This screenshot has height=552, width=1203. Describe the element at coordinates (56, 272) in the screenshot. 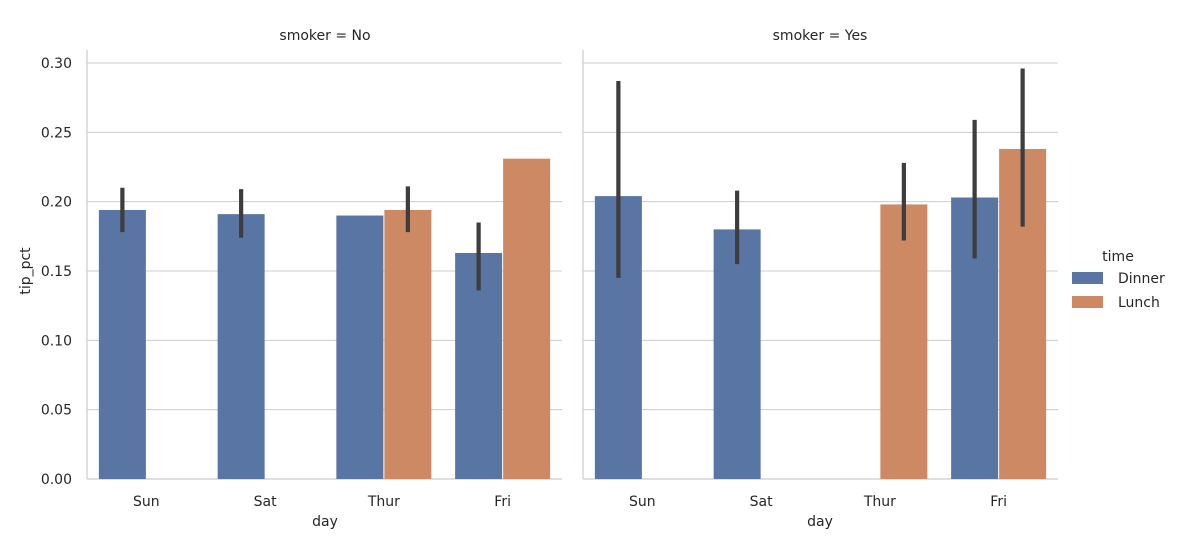

I see `y-tick-label: 0.15` at that location.